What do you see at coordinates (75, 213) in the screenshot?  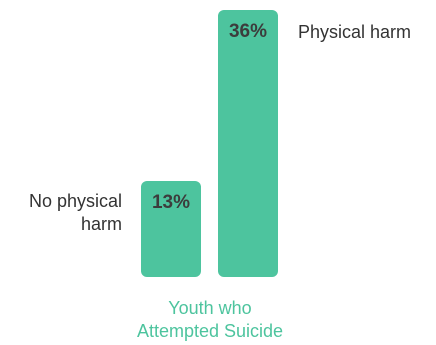 I see `category-label-no-physical-harm: No physical harm` at bounding box center [75, 213].